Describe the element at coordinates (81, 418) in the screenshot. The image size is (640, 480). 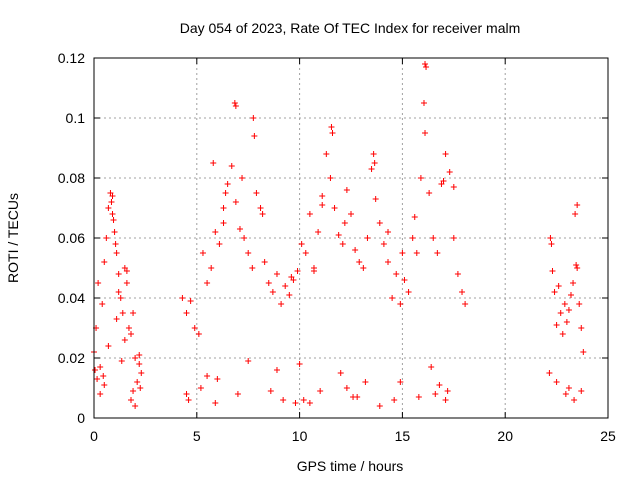
I see `y-tick-label: 0` at that location.